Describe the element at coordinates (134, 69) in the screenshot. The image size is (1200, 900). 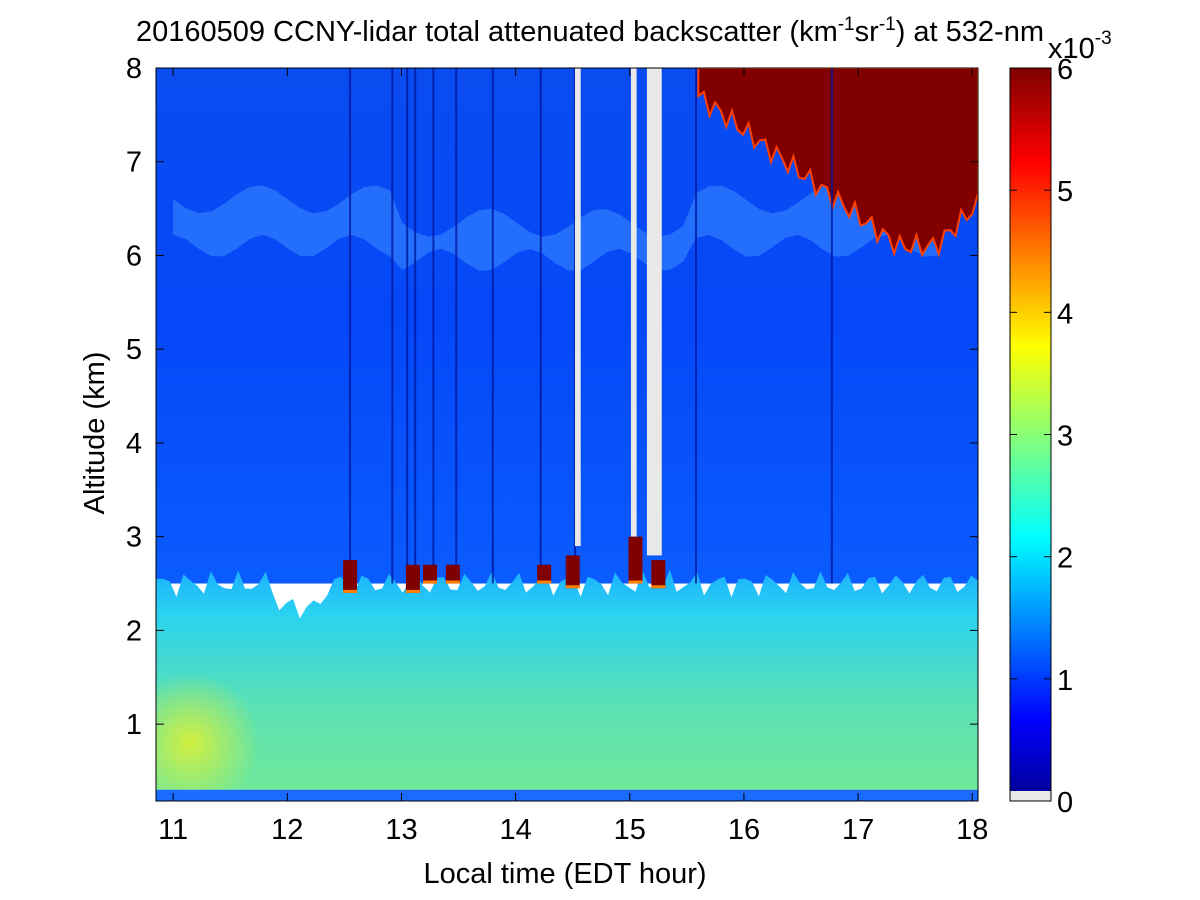
I see `y-tick-label: 8` at that location.